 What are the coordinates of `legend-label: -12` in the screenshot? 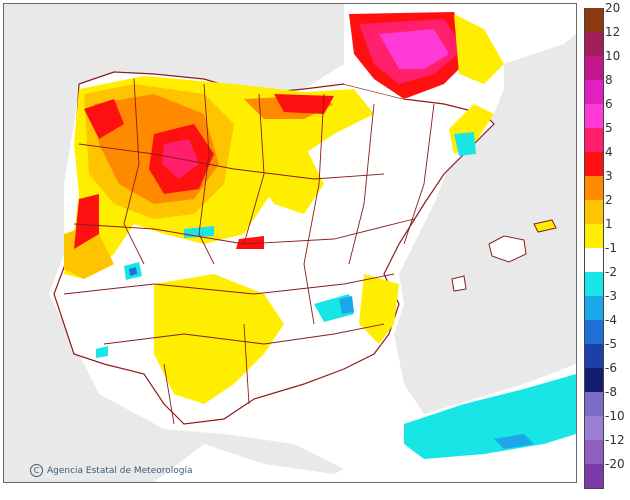 It's located at (615, 440).